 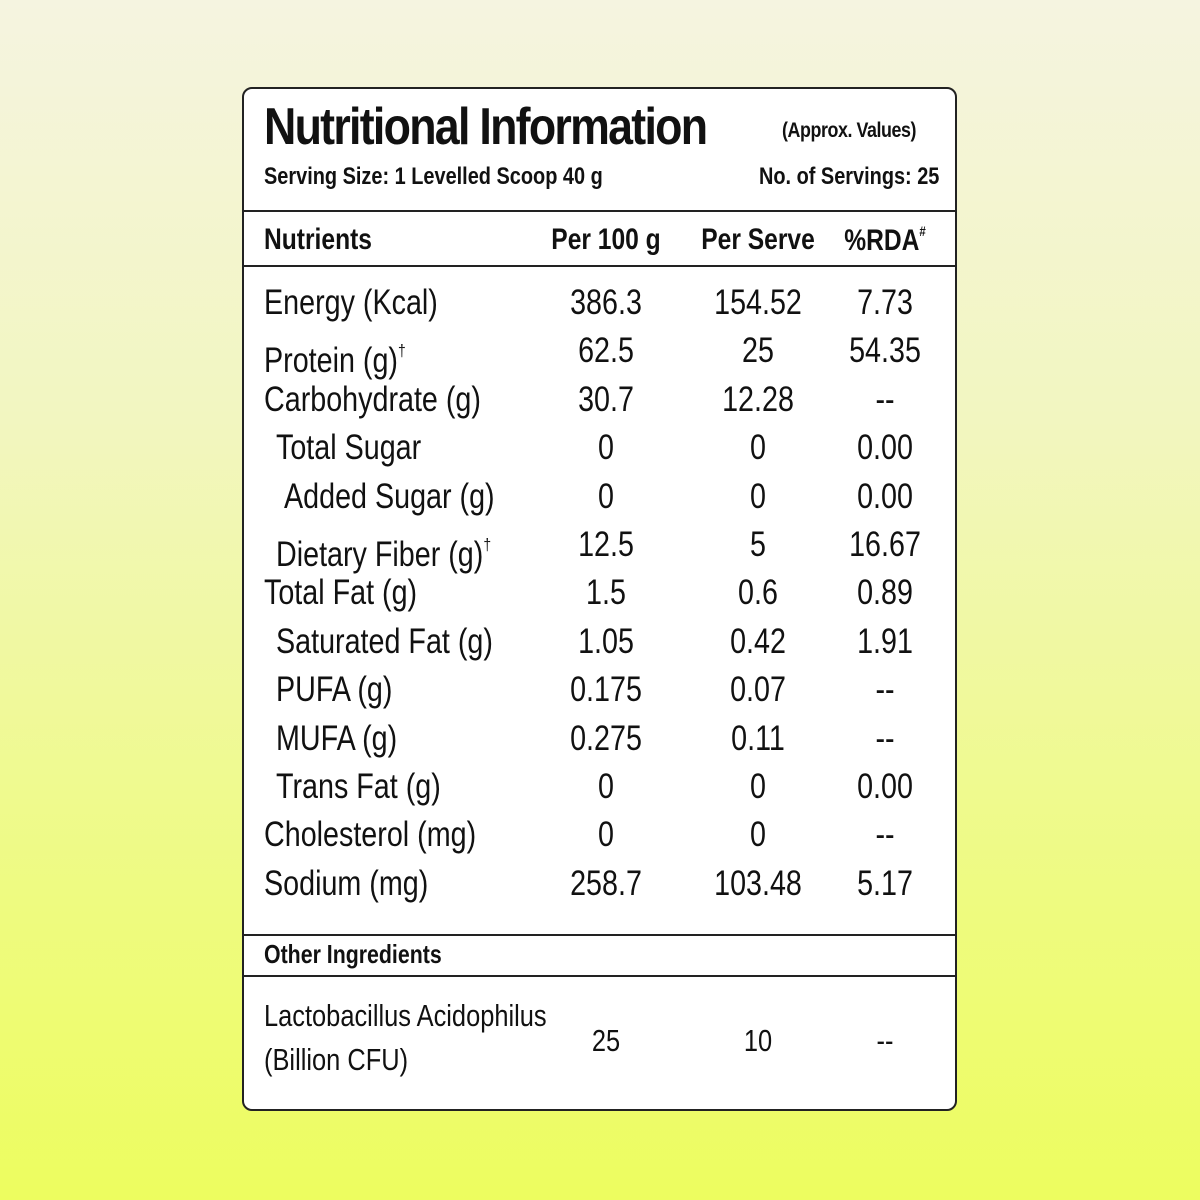 I want to click on nutrient-name: Dietary Fiber (g)†, so click(x=383, y=550).